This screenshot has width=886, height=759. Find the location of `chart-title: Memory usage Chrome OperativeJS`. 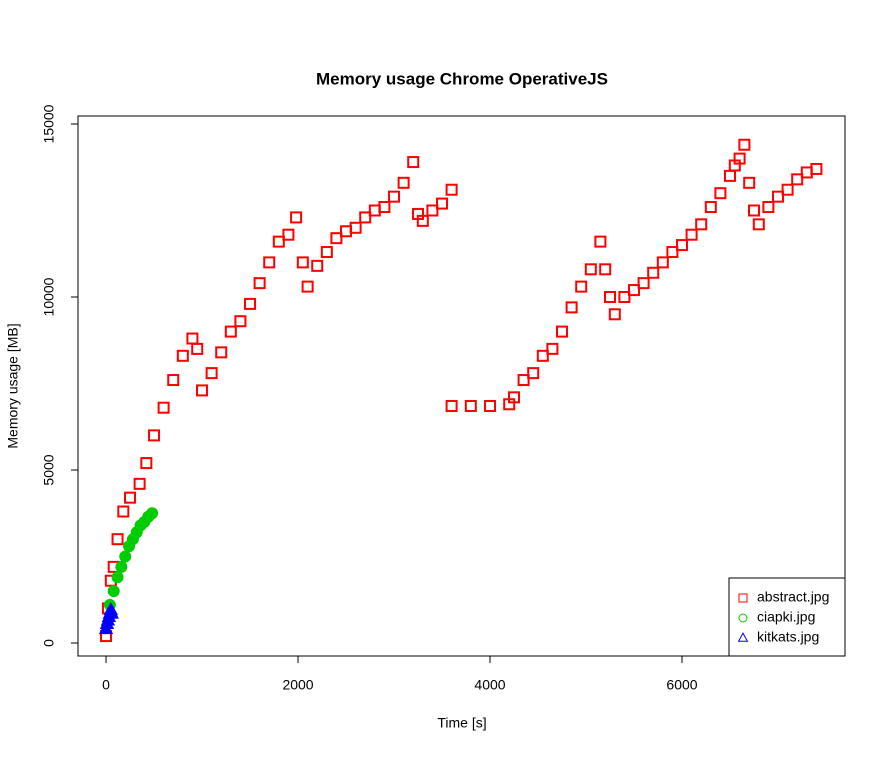

chart-title: Memory usage Chrome OperativeJS is located at coordinates (462, 78).